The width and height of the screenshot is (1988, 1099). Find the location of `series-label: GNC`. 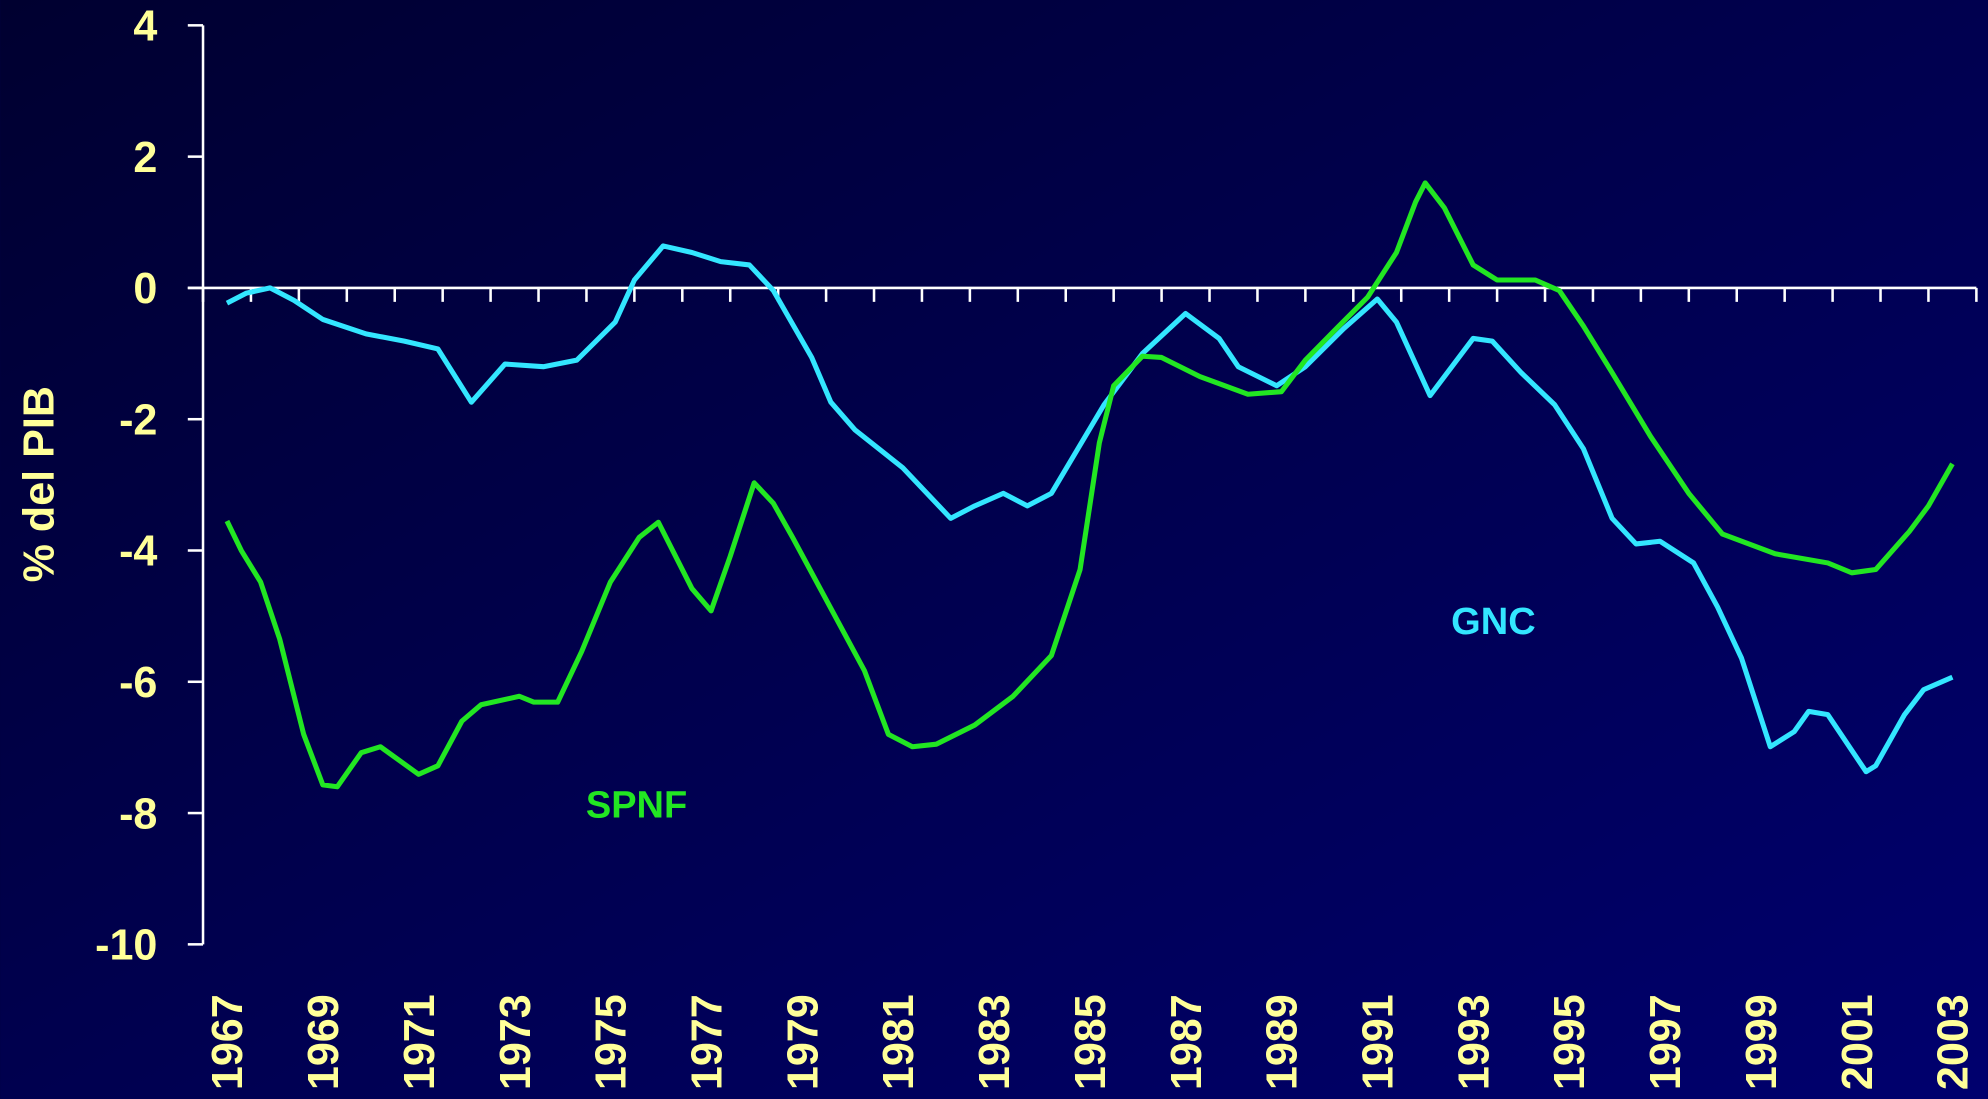

series-label: GNC is located at coordinates (1493, 622).